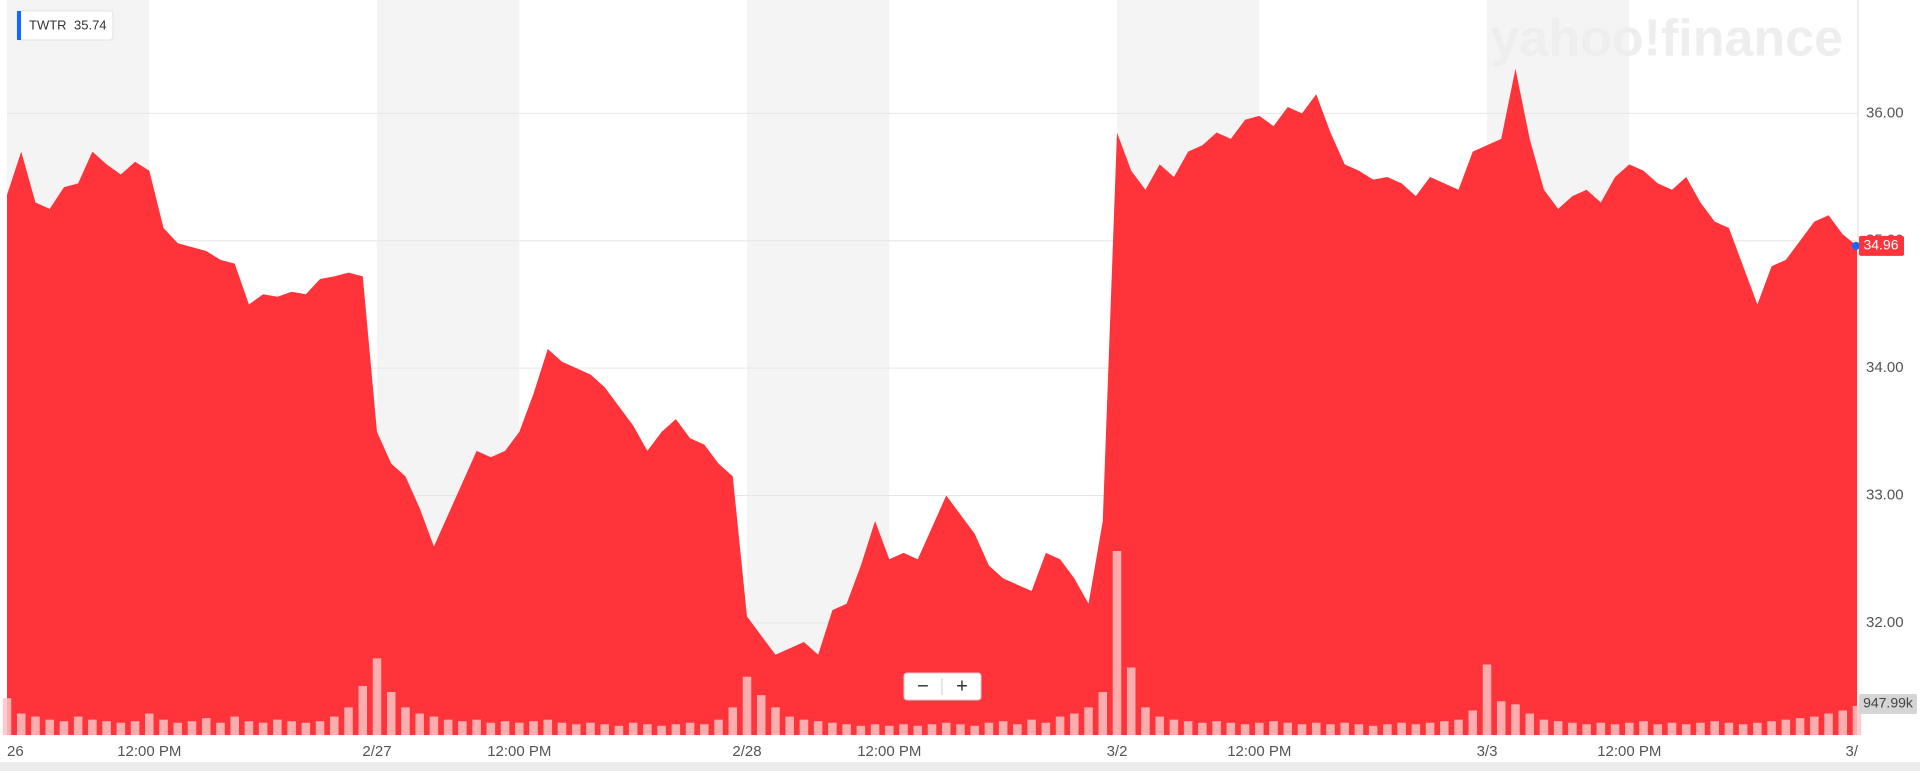 The image size is (1920, 771). Describe the element at coordinates (923, 686) in the screenshot. I see `zoom-out-button: −` at that location.